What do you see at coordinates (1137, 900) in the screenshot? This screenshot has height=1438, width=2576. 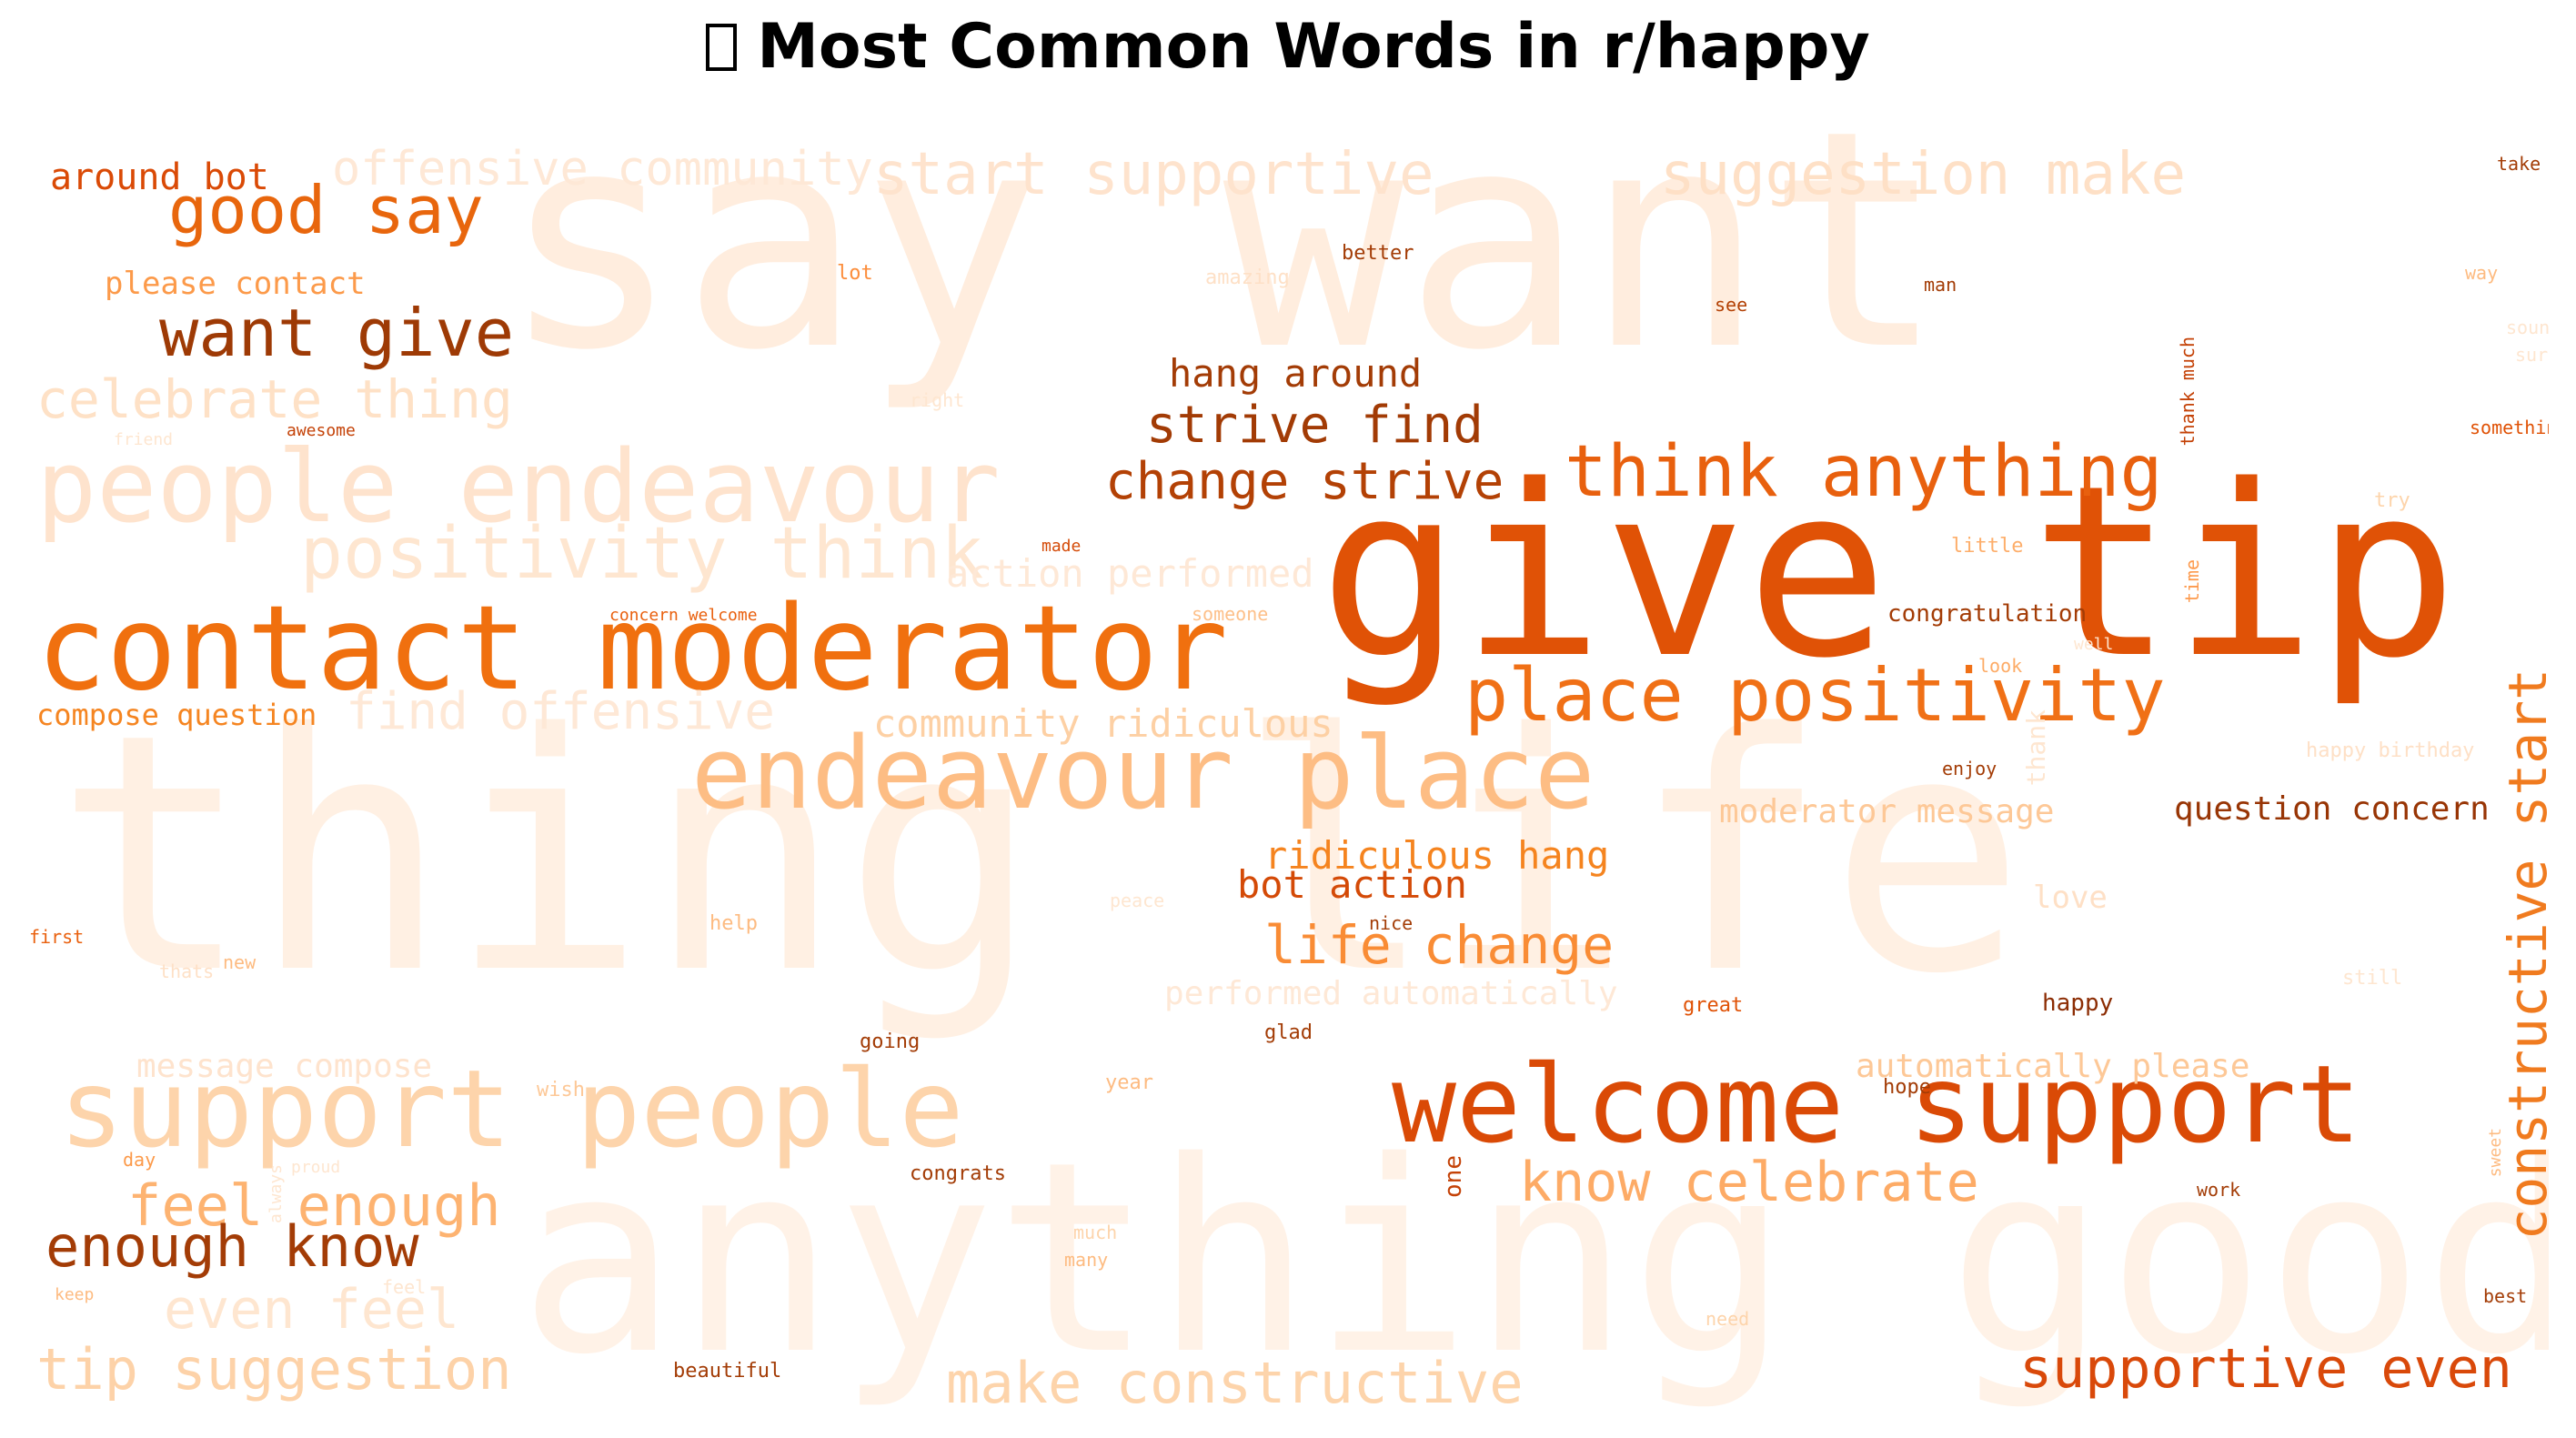 I see `cloud-word: peace` at bounding box center [1137, 900].